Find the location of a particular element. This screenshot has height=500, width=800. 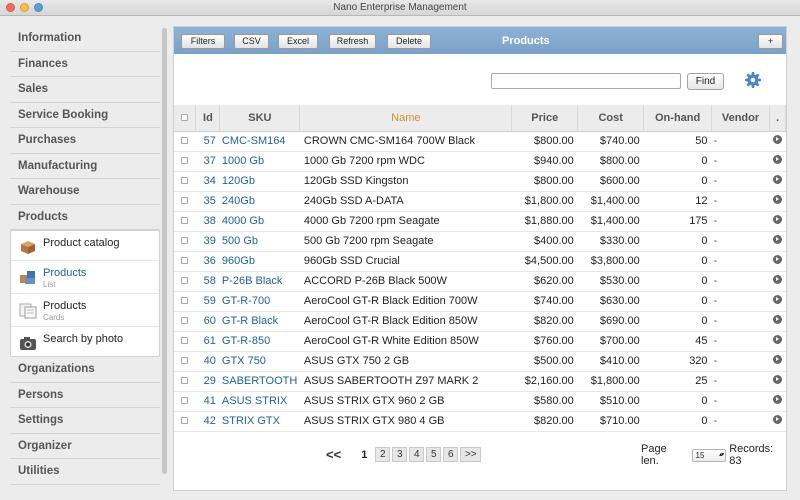

cell-sku: STRIX GTX is located at coordinates (259, 421).